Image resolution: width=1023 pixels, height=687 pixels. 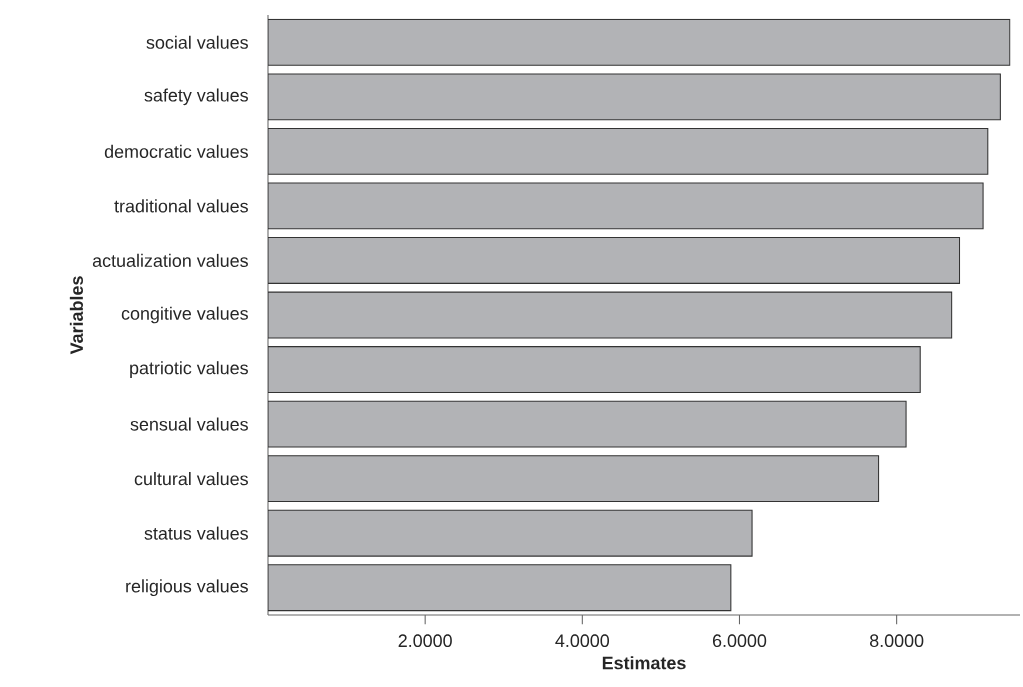 I want to click on y-tick-label: status values, so click(x=196, y=533).